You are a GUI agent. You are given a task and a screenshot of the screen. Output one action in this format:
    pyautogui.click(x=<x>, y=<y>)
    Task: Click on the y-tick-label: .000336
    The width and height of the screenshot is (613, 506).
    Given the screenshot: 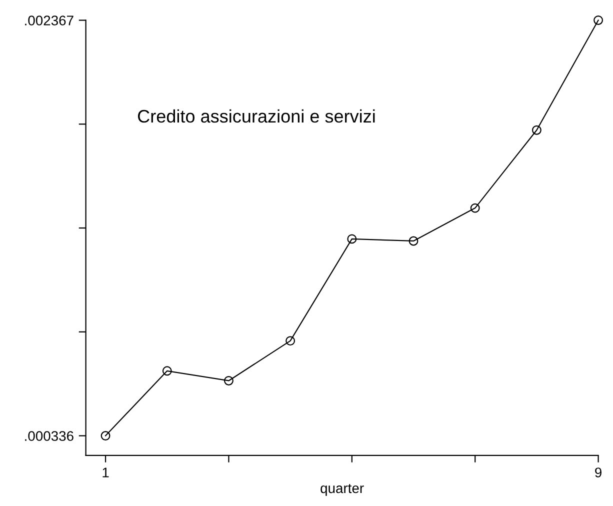 What is the action you would take?
    pyautogui.click(x=49, y=436)
    